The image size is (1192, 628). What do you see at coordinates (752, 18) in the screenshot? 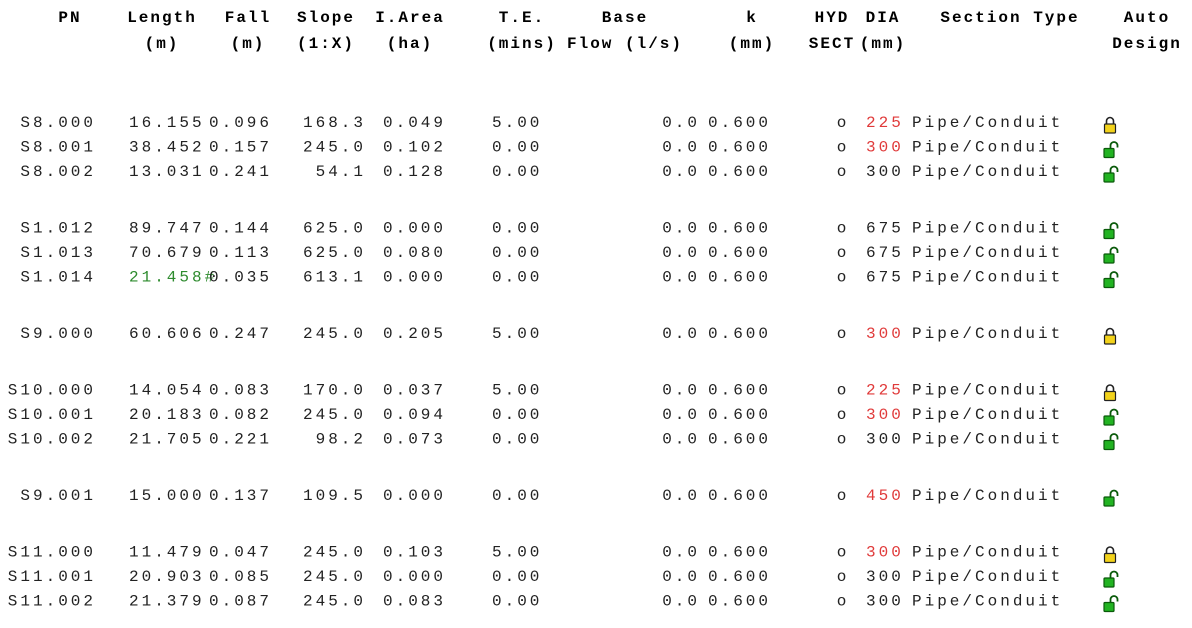
I see `column-header: k` at bounding box center [752, 18].